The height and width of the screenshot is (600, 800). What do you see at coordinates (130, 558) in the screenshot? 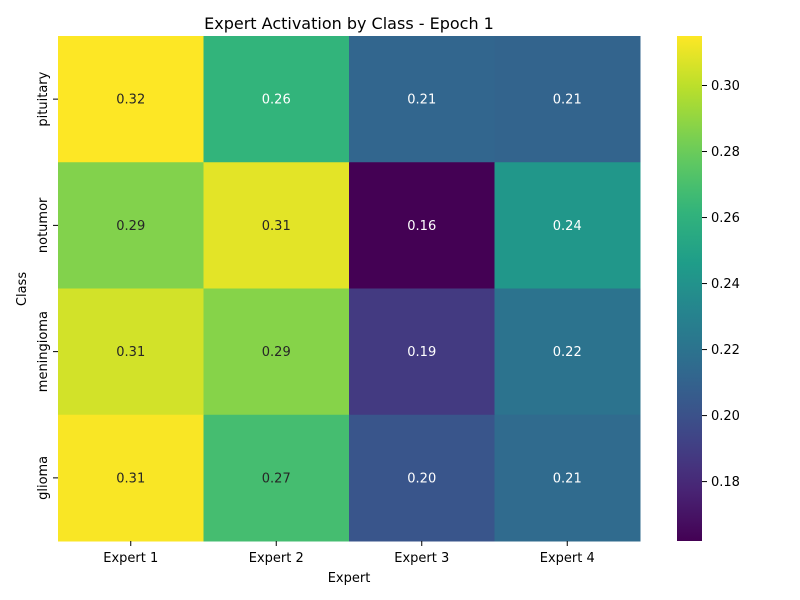
I see `x-tick-label: Expert 1` at bounding box center [130, 558].